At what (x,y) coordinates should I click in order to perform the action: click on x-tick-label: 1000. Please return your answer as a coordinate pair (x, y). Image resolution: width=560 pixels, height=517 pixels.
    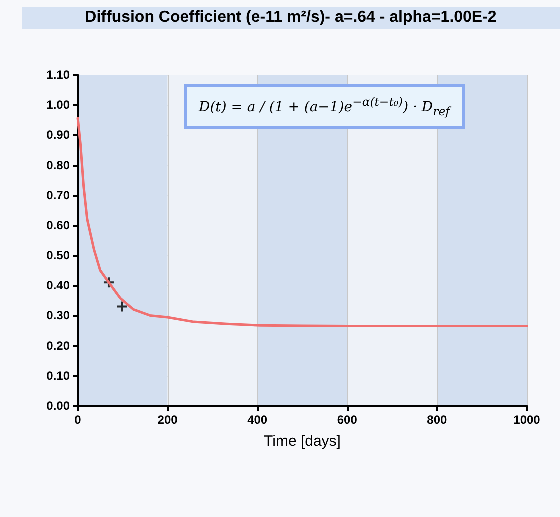
    Looking at the image, I should click on (527, 420).